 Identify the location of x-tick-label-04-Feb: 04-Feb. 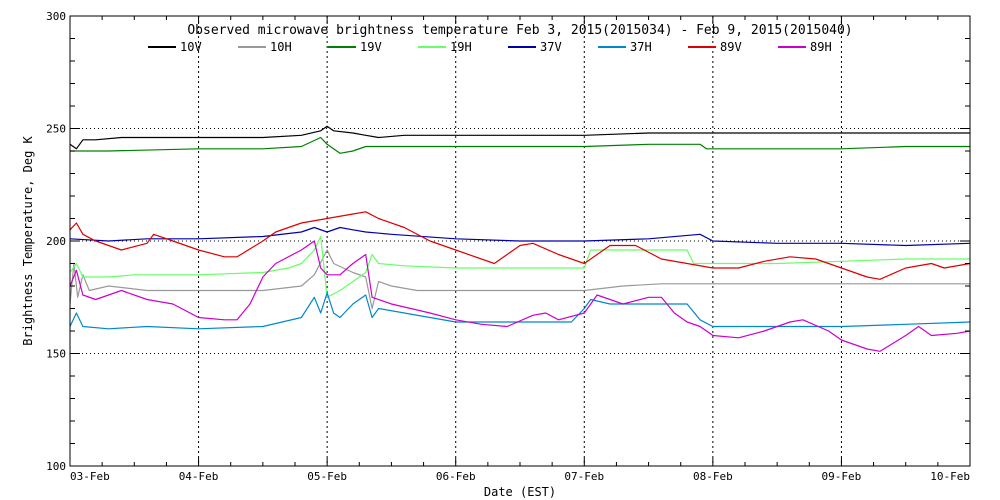
(199, 476).